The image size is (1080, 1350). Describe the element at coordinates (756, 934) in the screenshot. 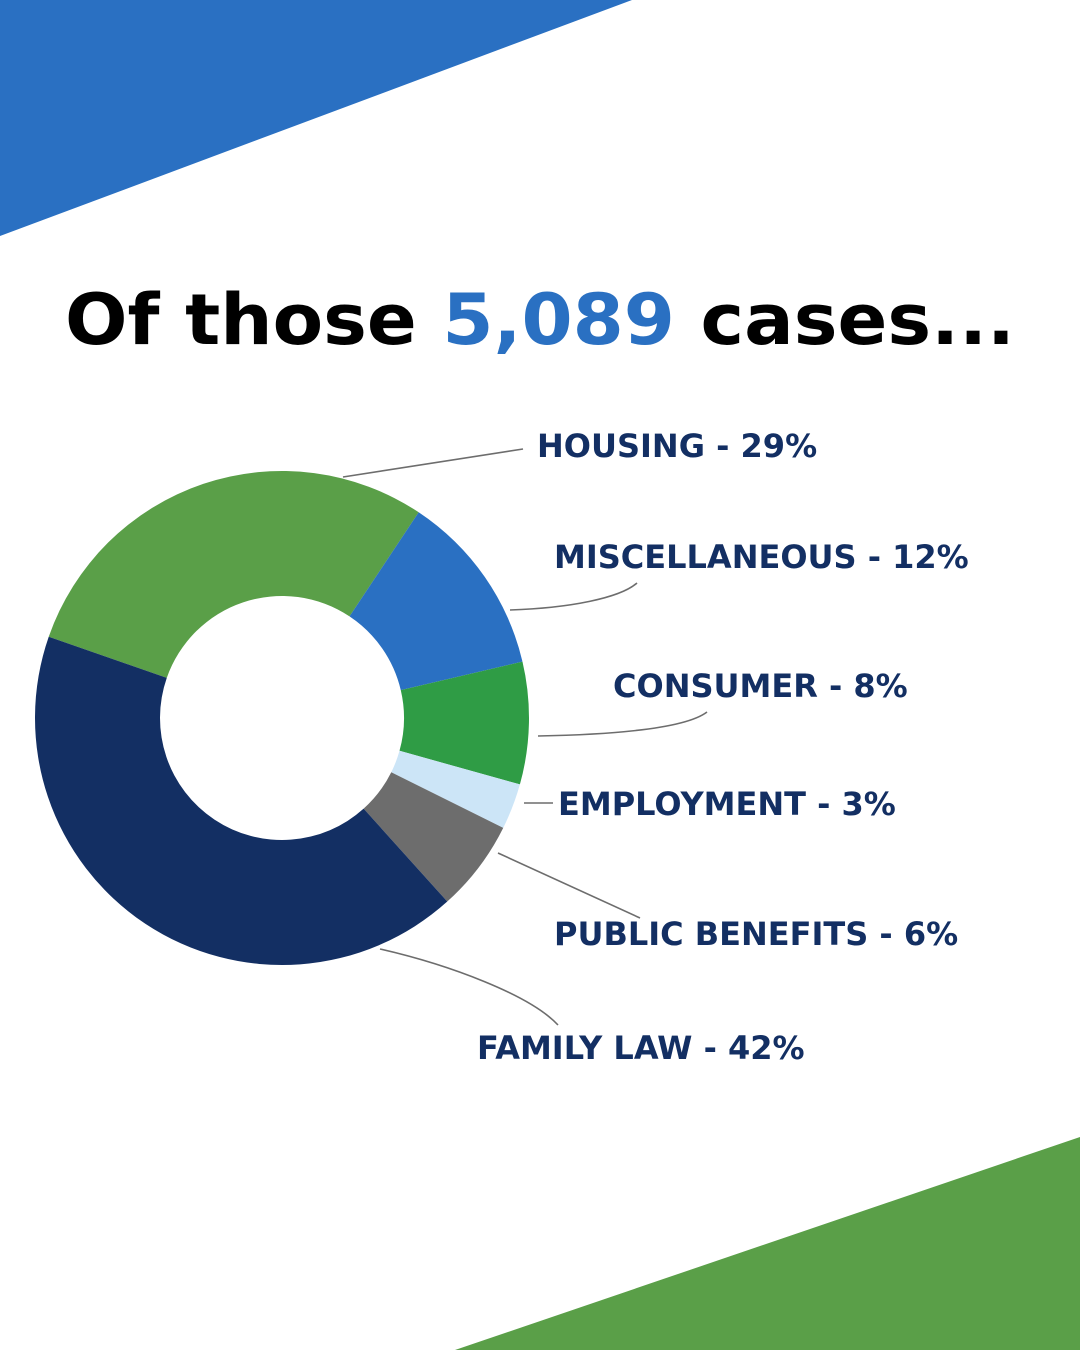

I see `slice-label: PUBLIC BENEFITS - 6%` at that location.